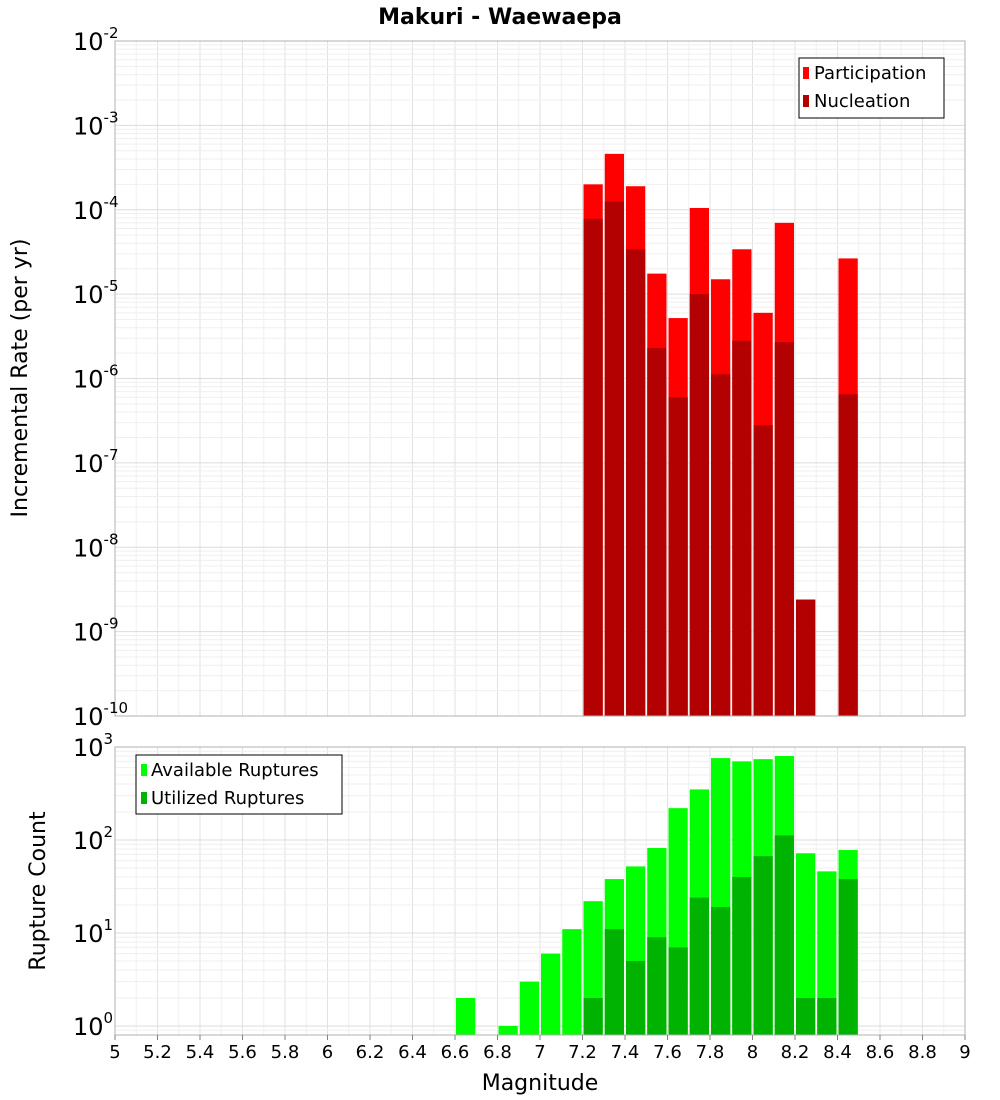 The image size is (1000, 1100). What do you see at coordinates (96, 631) in the screenshot?
I see `y-tick-label: 10⁻⁹` at bounding box center [96, 631].